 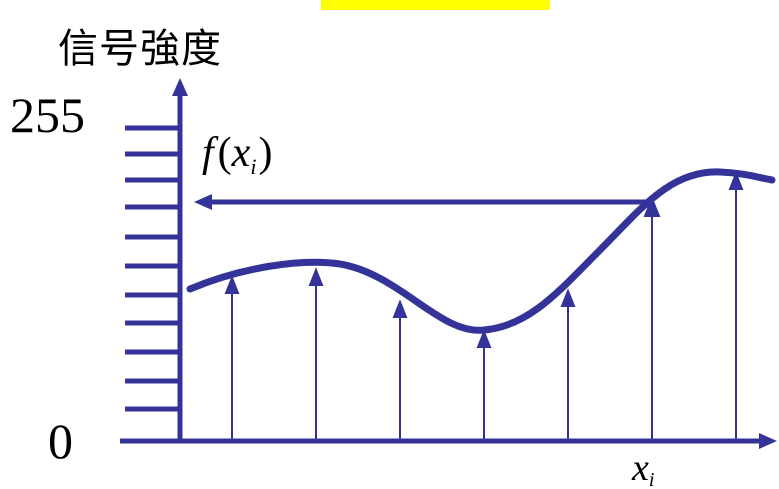 I want to click on function-label: f(xi), so click(x=237, y=154).